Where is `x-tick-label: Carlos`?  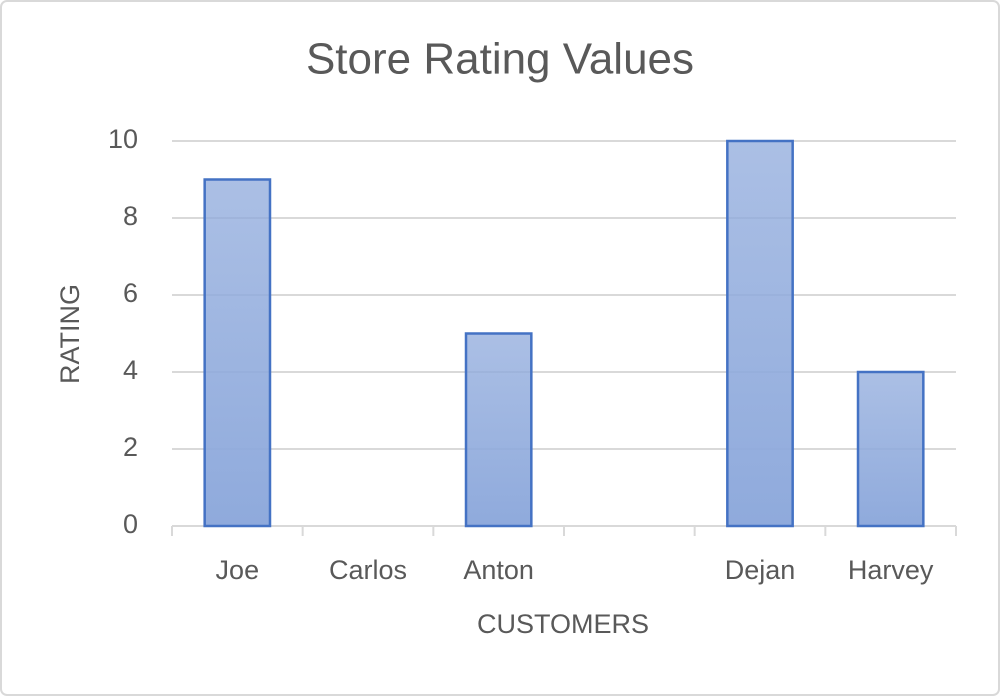
x-tick-label: Carlos is located at coordinates (368, 570).